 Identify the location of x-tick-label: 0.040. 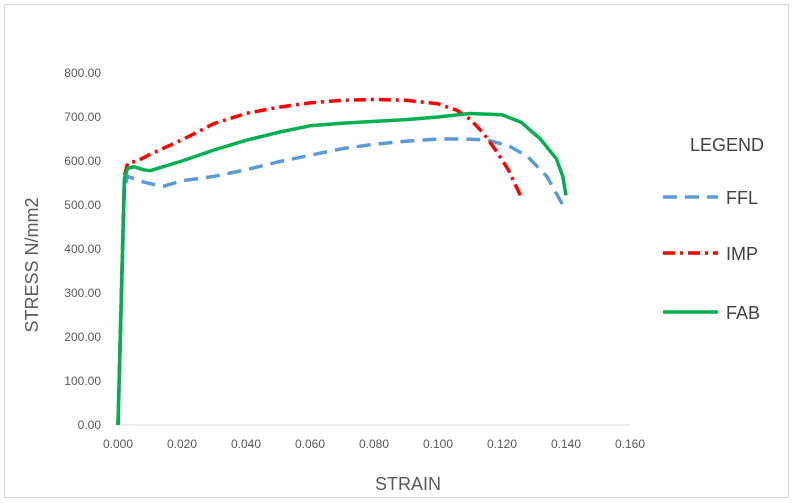
(246, 444).